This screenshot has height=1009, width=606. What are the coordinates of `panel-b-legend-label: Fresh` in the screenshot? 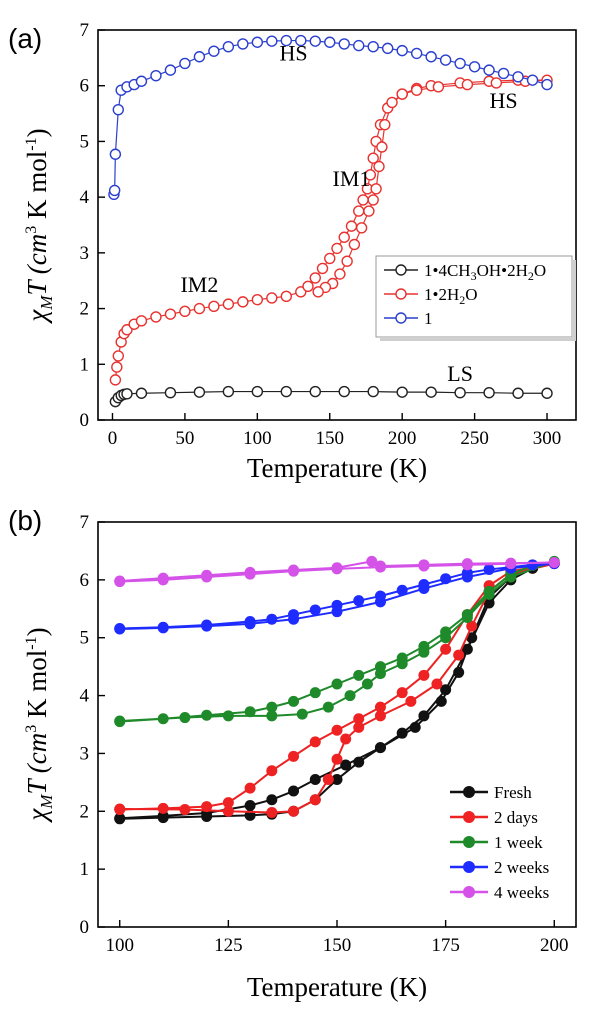 It's located at (513, 792).